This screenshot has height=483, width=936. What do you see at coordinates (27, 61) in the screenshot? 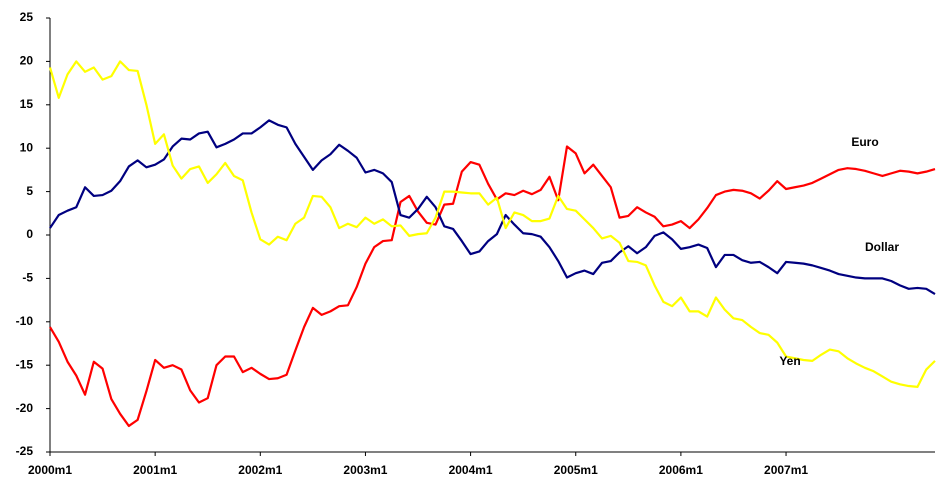
I see `y-tick-label: 20` at bounding box center [27, 61].